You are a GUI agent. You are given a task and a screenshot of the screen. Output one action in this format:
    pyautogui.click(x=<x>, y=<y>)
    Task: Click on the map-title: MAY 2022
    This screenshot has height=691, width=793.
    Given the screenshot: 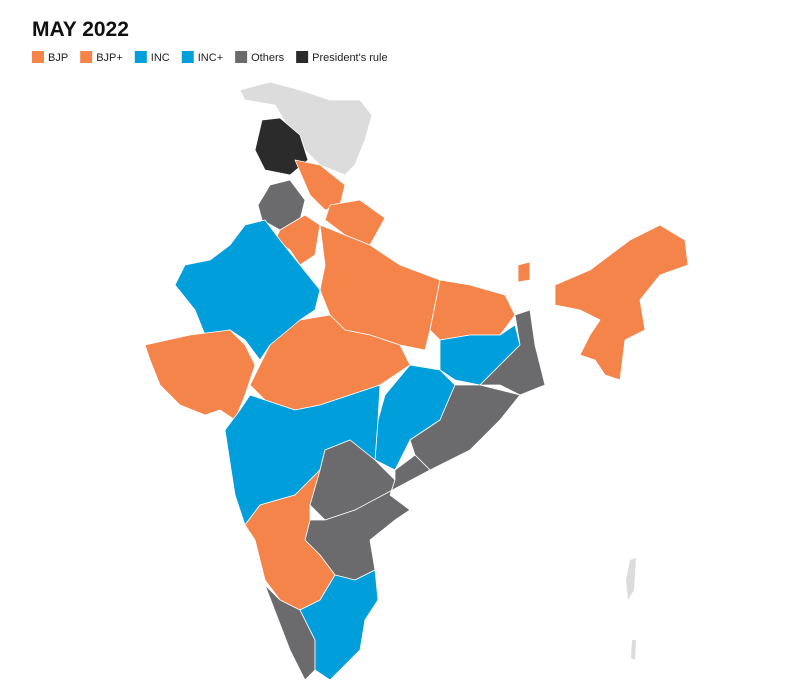 What is the action you would take?
    pyautogui.click(x=80, y=29)
    